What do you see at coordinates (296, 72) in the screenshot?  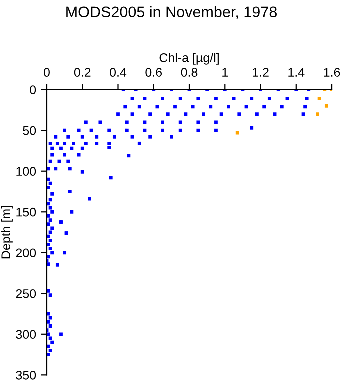 I see `x-tick-label: 1.4` at bounding box center [296, 72].